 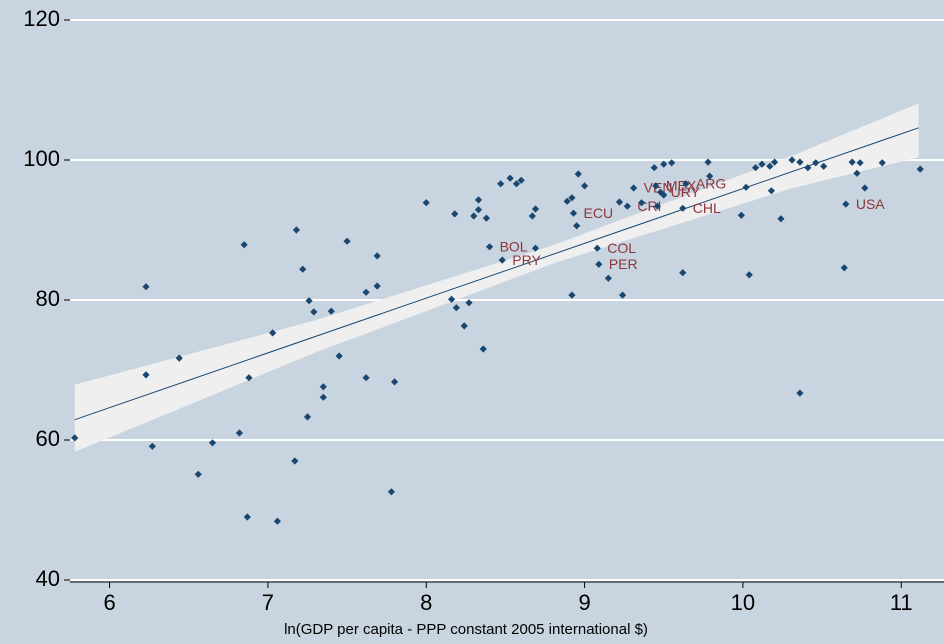 I want to click on x-tick-label: 9, so click(x=584, y=602).